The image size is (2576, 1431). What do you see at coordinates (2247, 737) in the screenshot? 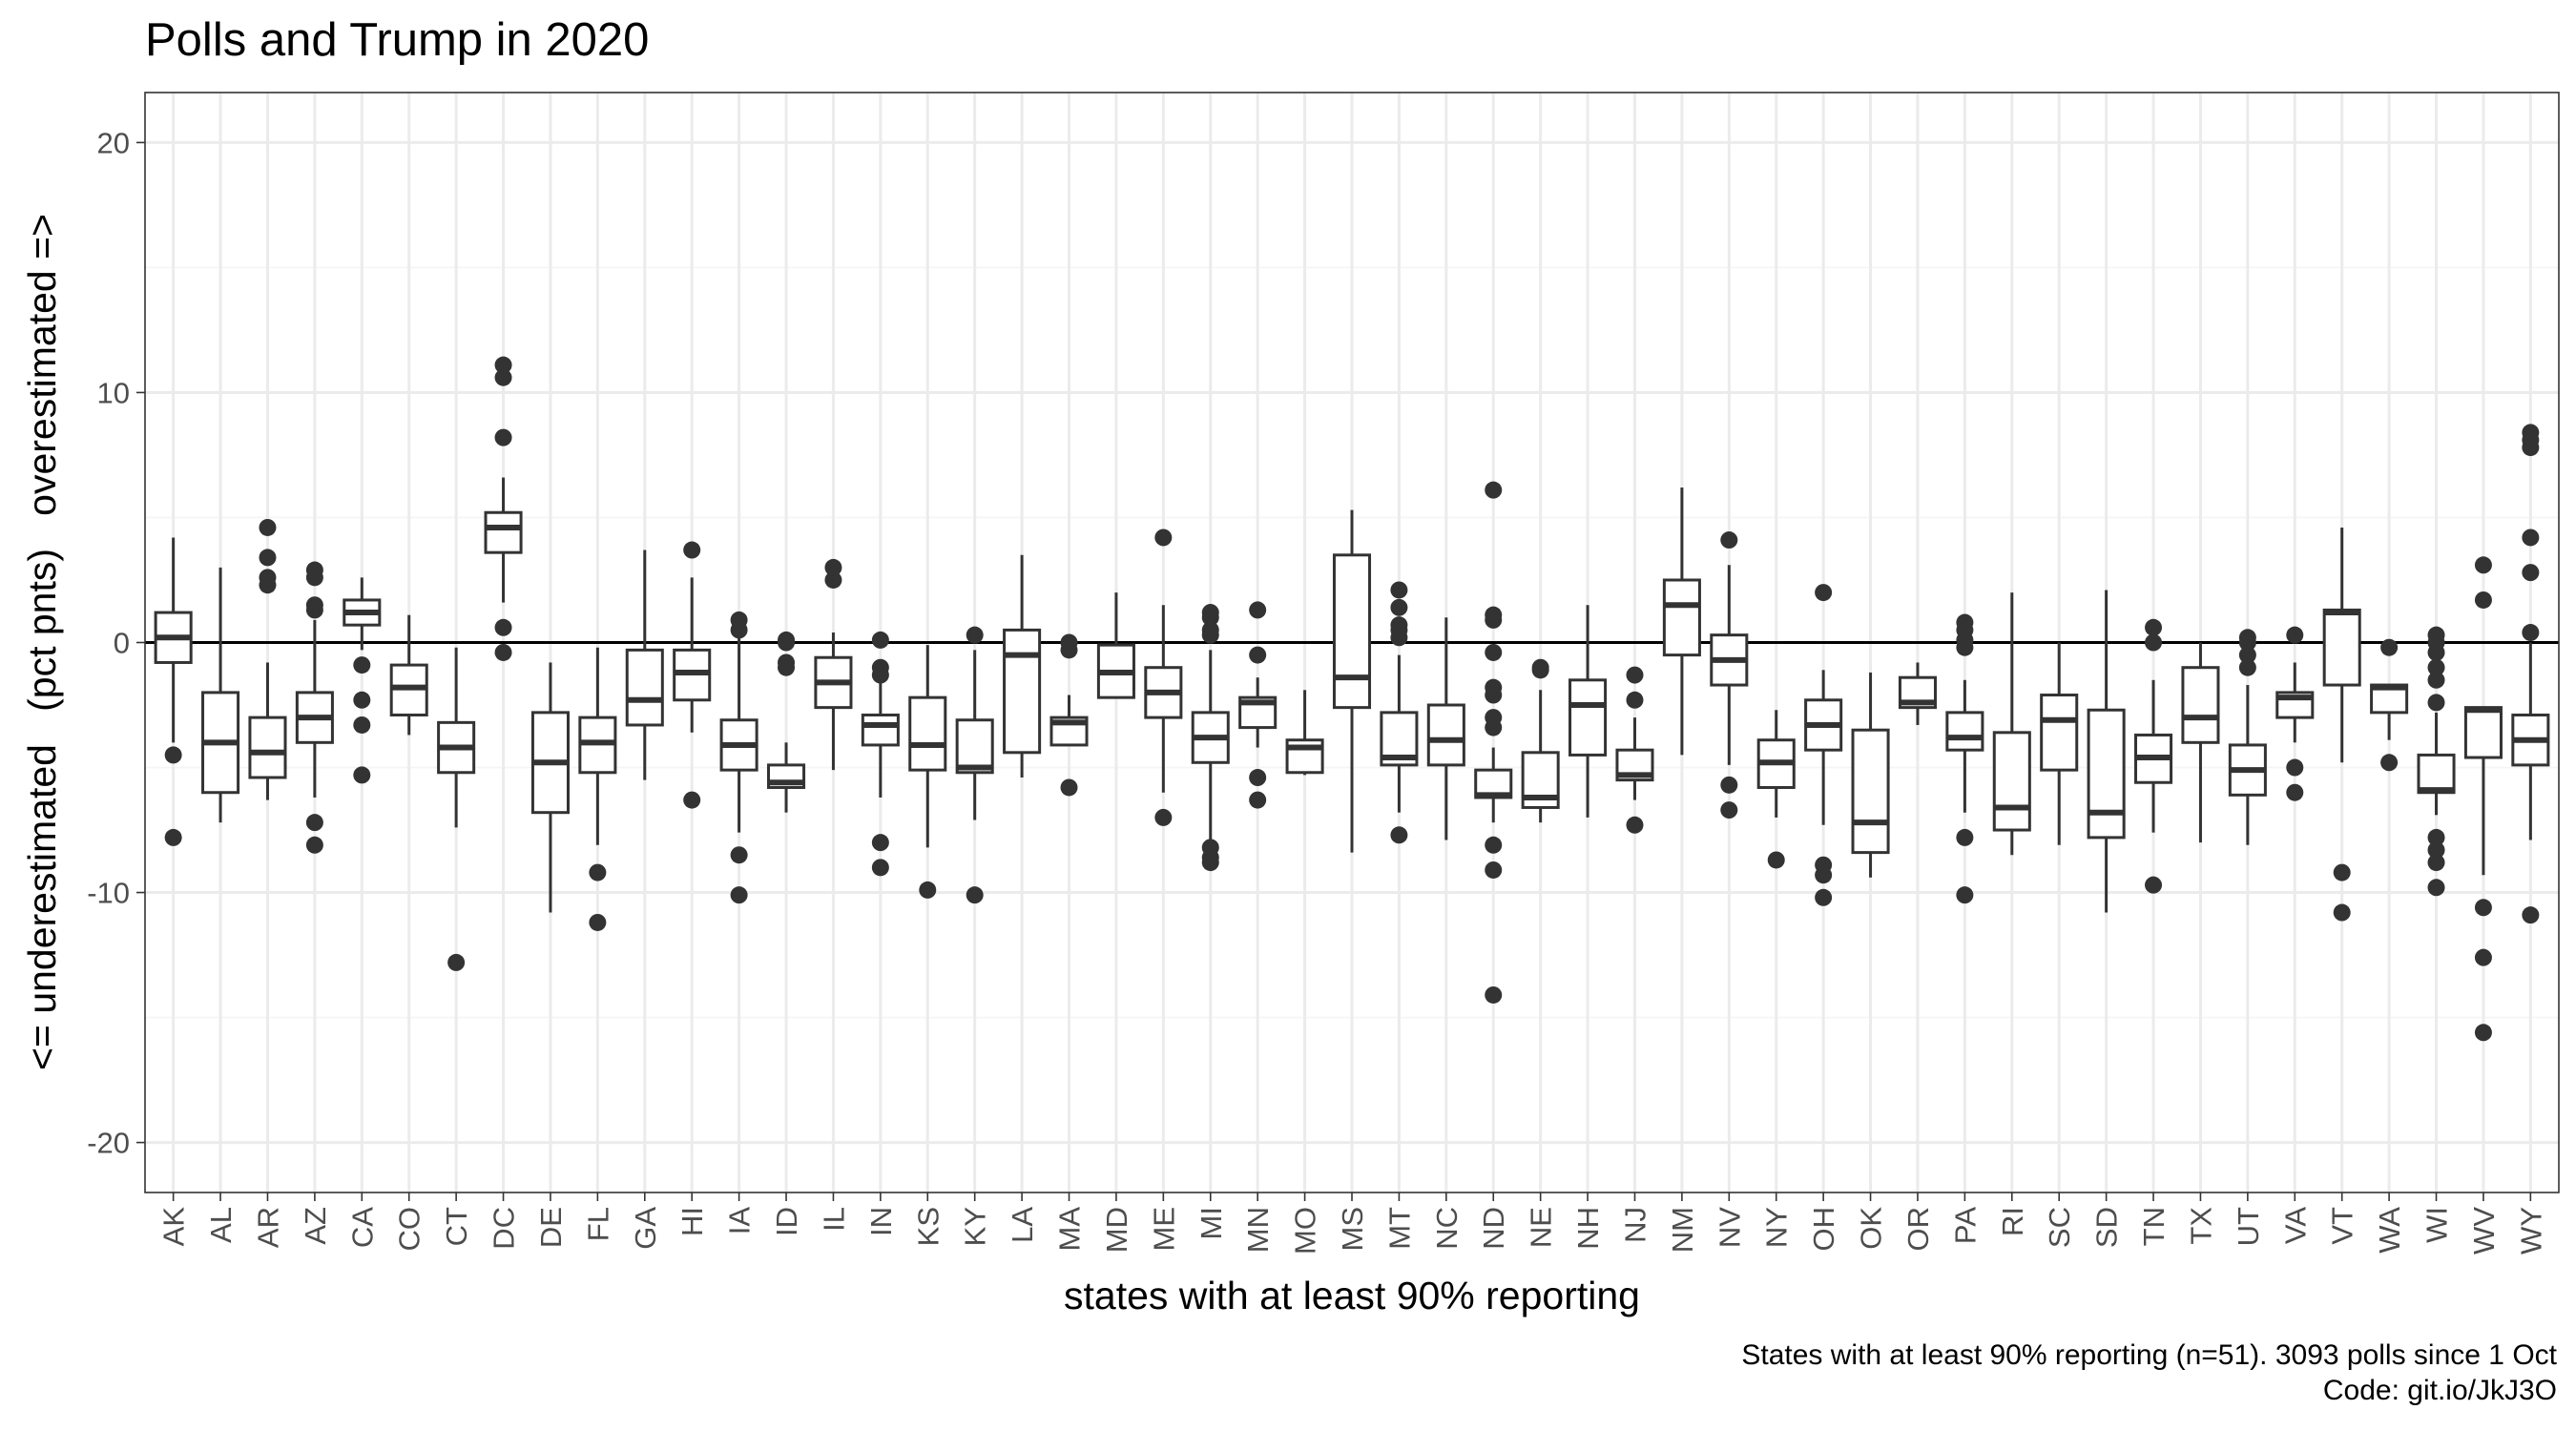
I see `box-ut` at bounding box center [2247, 737].